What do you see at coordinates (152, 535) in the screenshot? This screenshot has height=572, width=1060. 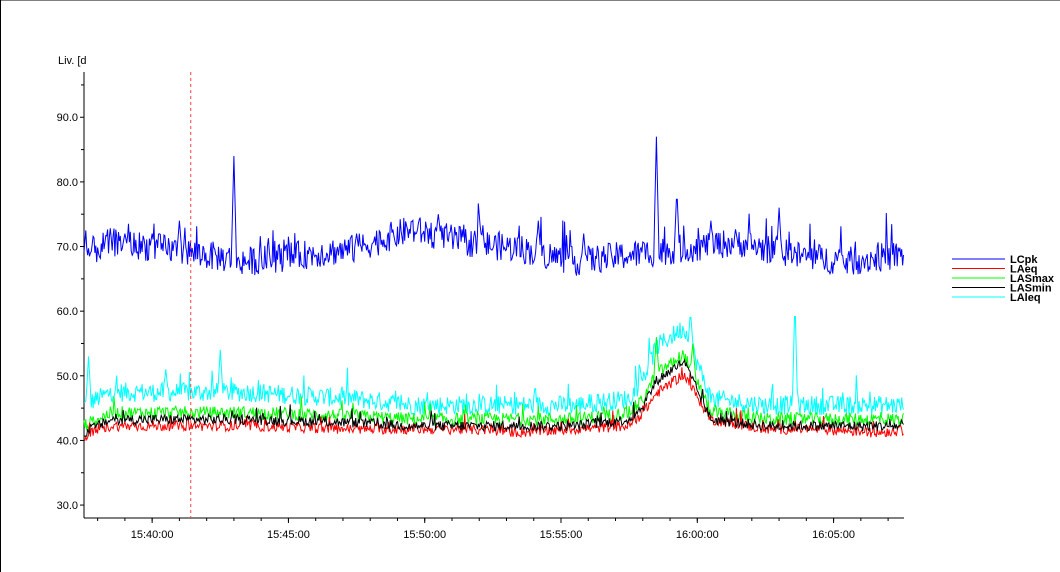 I see `x-tick-label: 15:40:00` at bounding box center [152, 535].